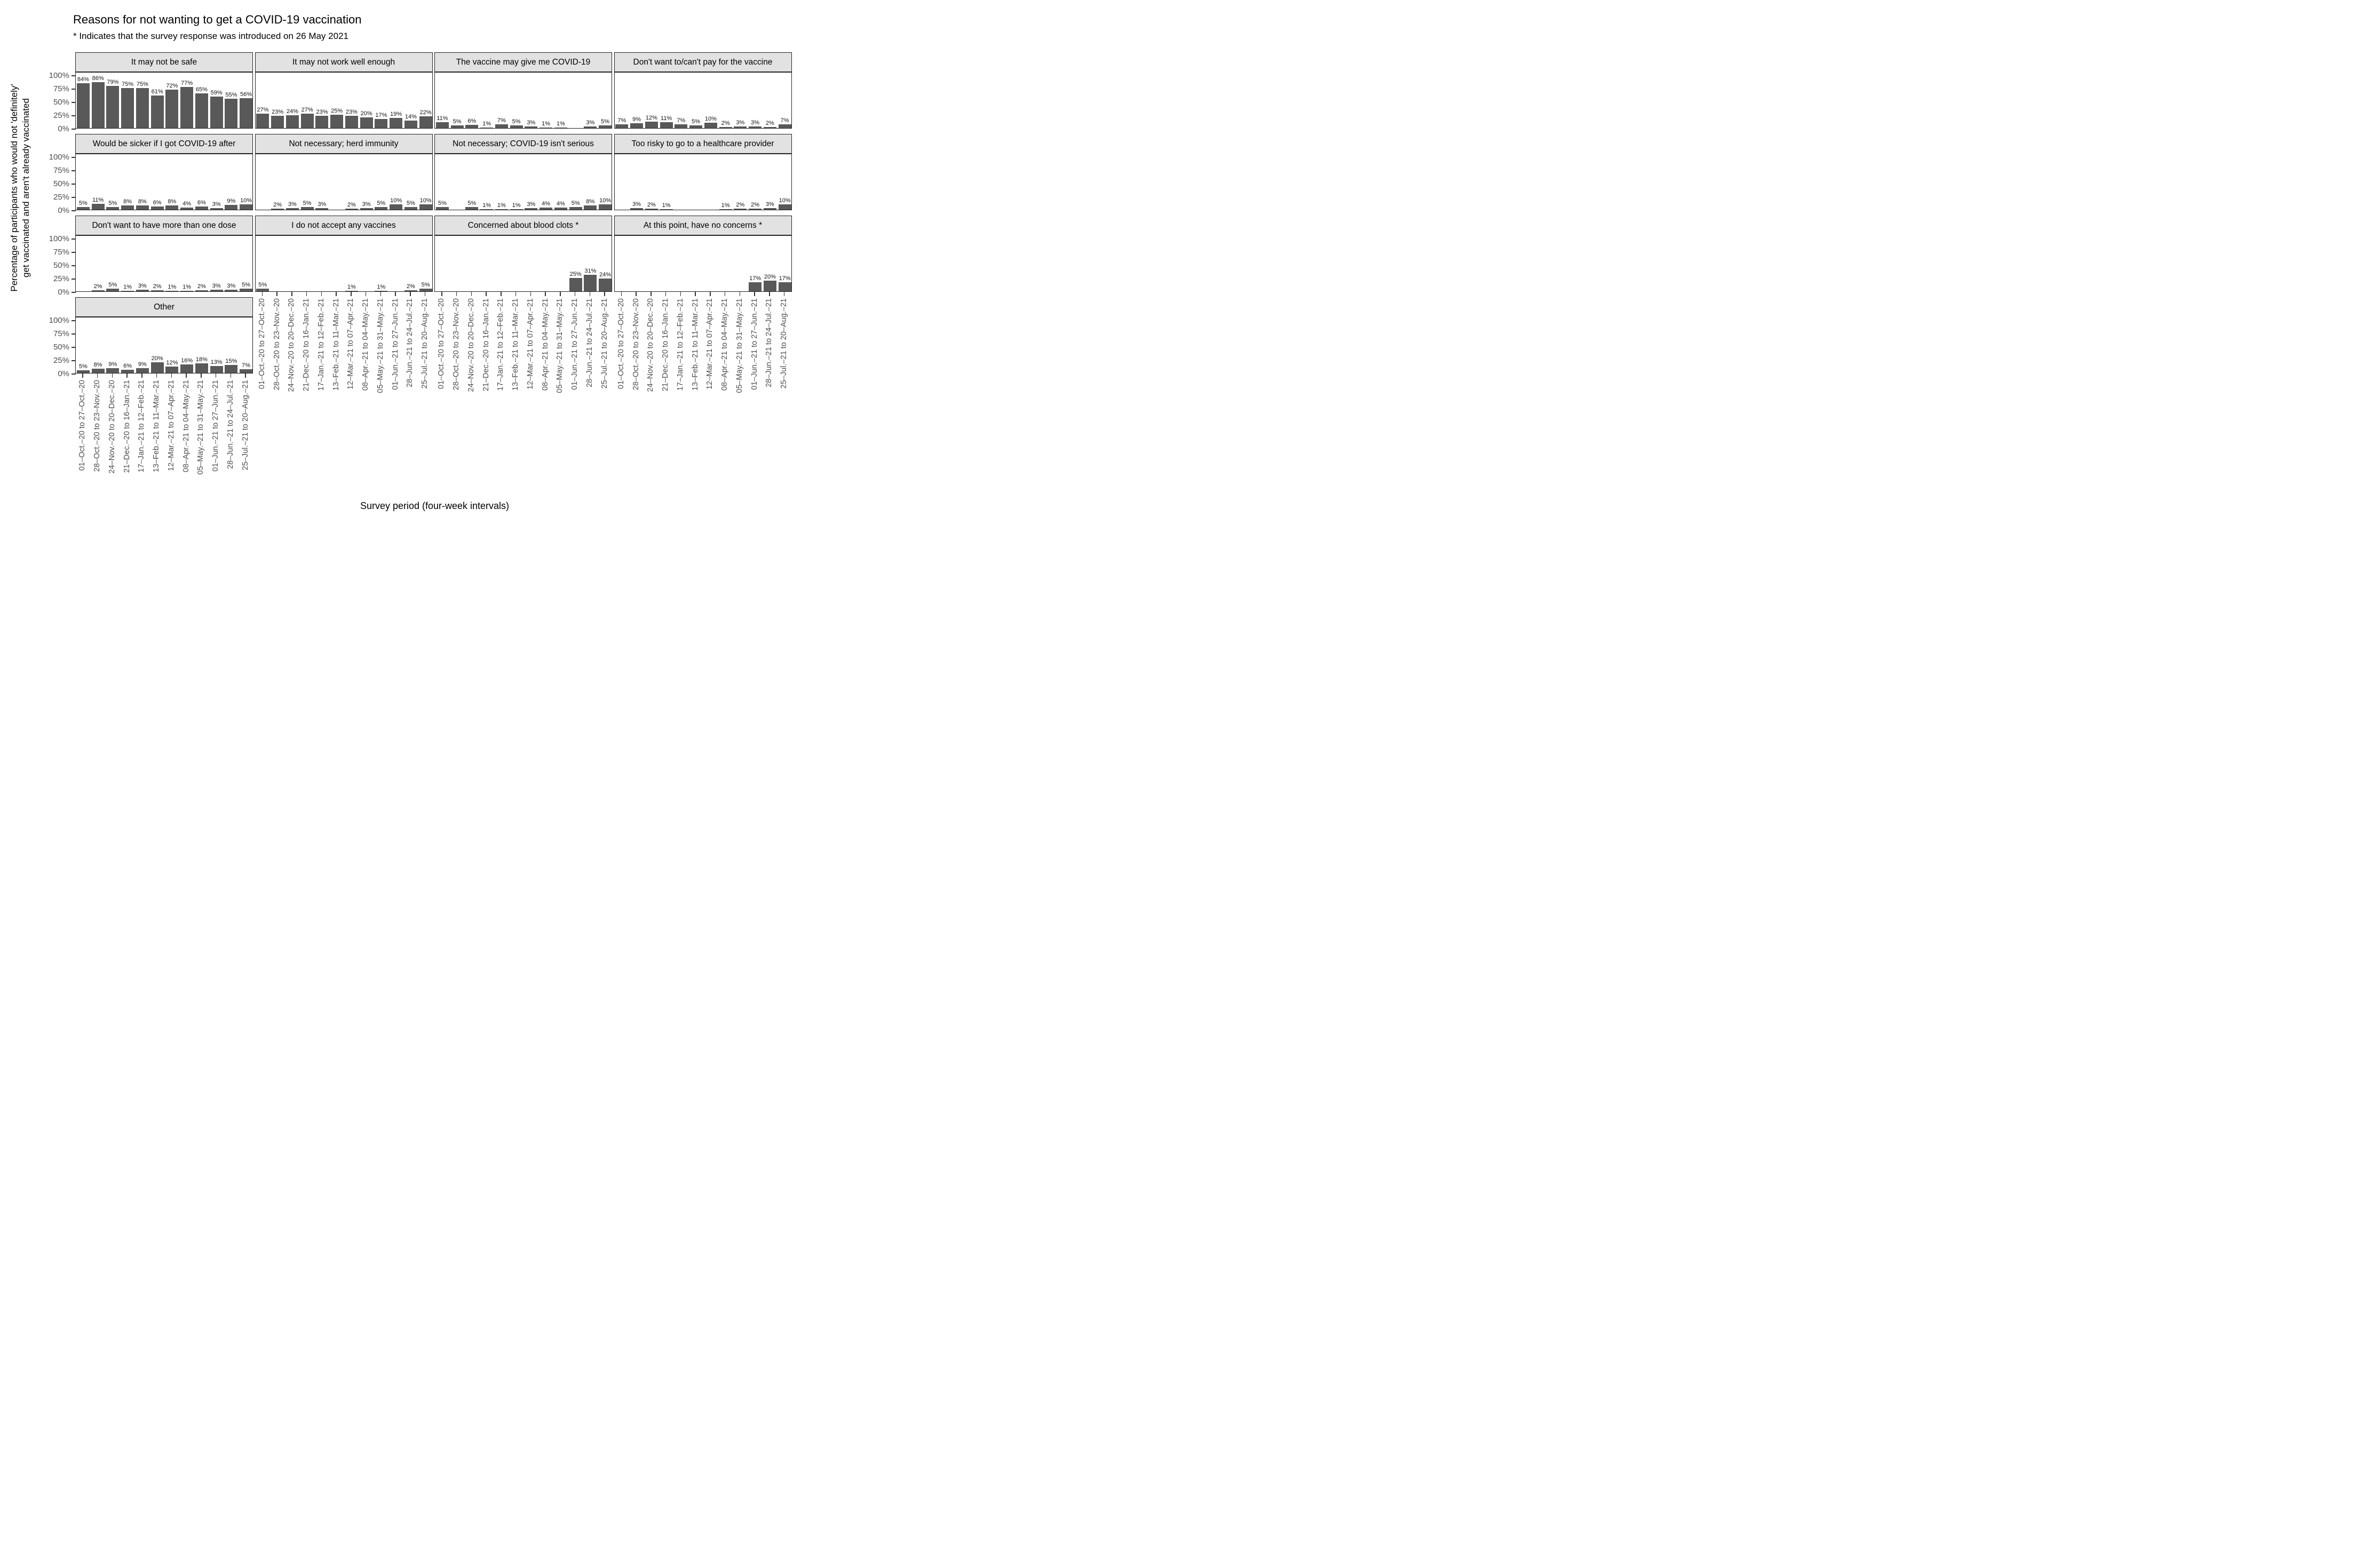  Describe the element at coordinates (61, 252) in the screenshot. I see `y-axis-tick-label: 75%` at that location.